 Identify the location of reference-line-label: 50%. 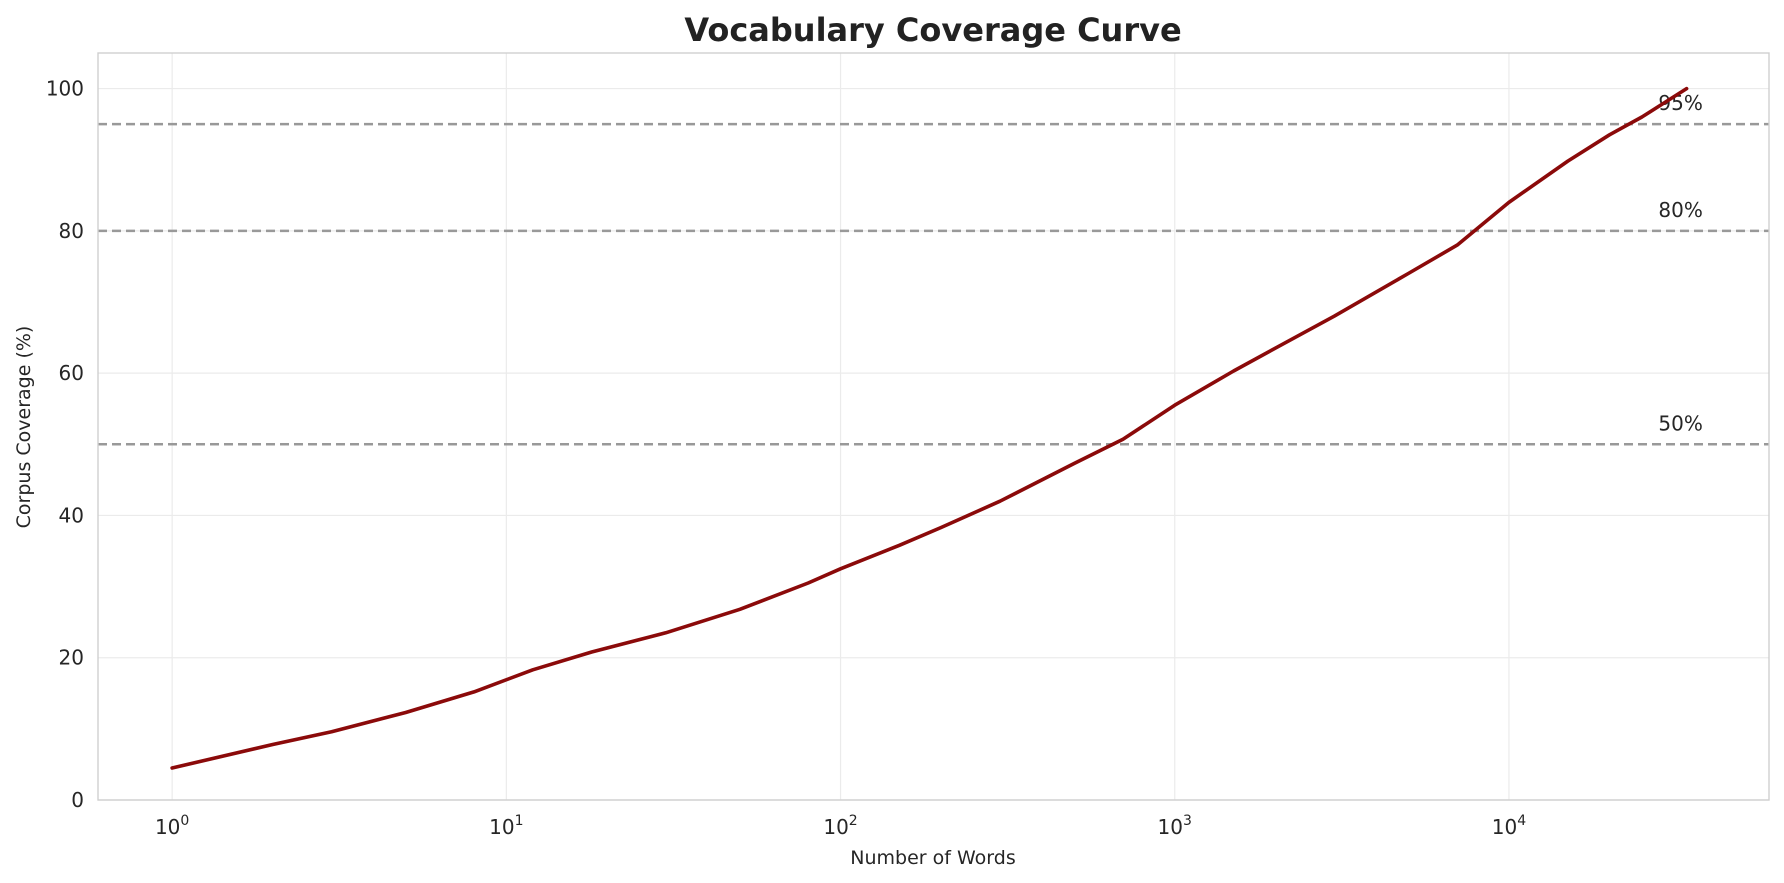
(1680, 423).